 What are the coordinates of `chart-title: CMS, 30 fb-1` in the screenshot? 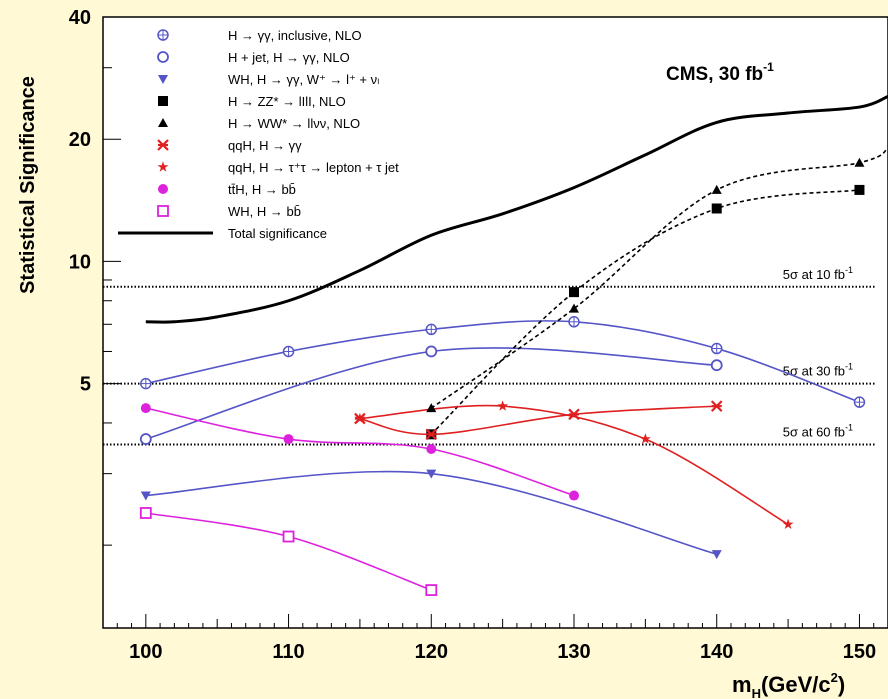 It's located at (720, 72).